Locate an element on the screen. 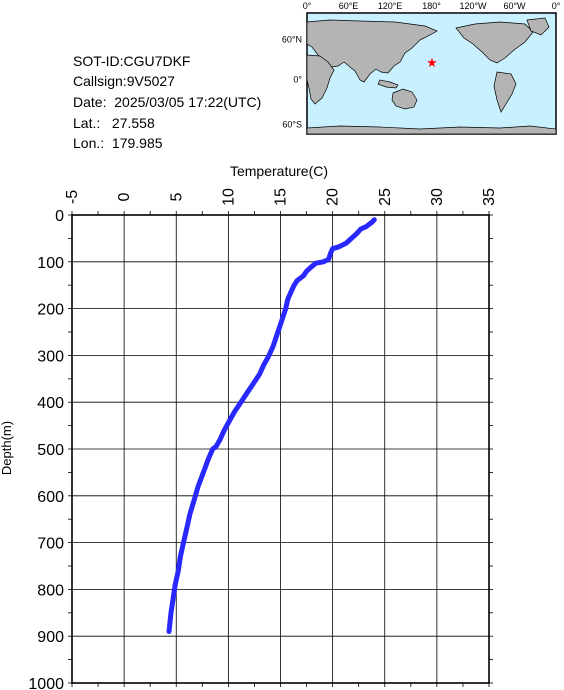 This screenshot has height=690, width=564. x-tick-label: -5 is located at coordinates (72, 197).